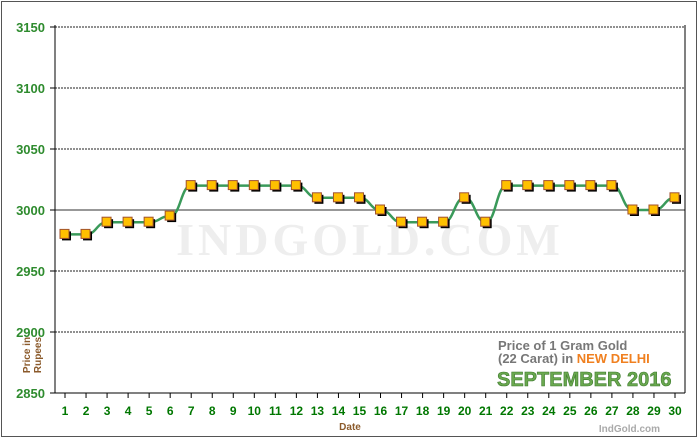  I want to click on x-tick-label: 26, so click(591, 411).